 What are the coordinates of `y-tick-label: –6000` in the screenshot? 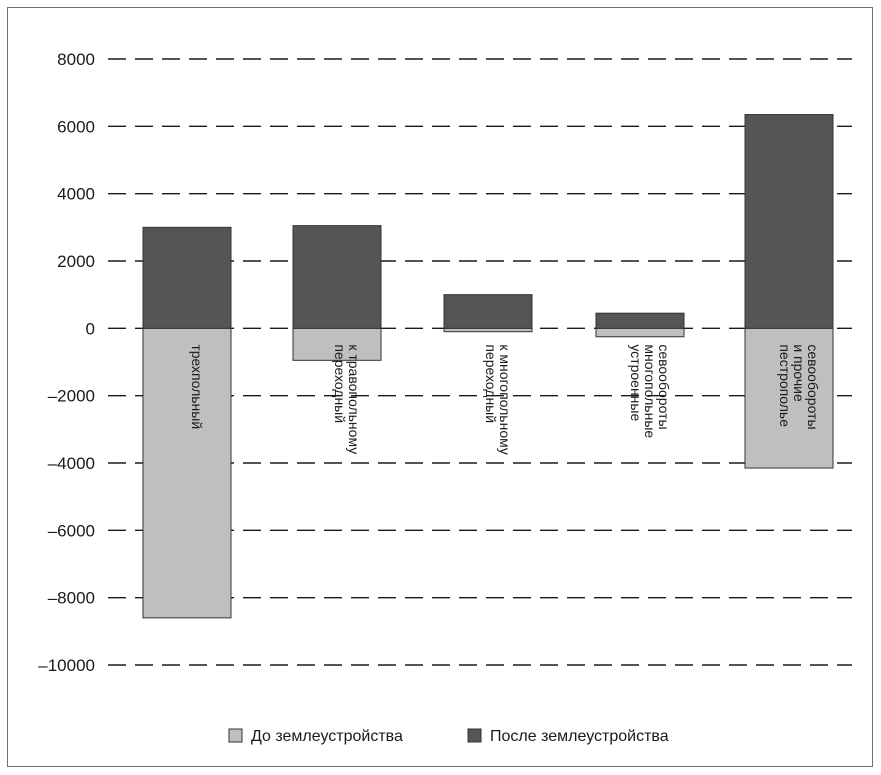 It's located at (71, 530).